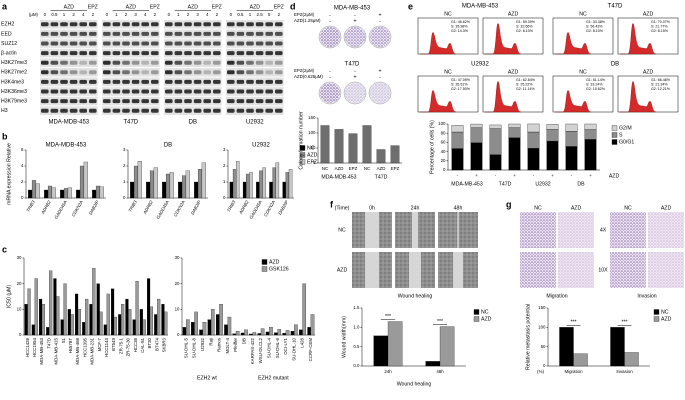  What do you see at coordinates (344, 337) in the screenshot?
I see `y-axis-label: Wound width(mm)` at bounding box center [344, 337].